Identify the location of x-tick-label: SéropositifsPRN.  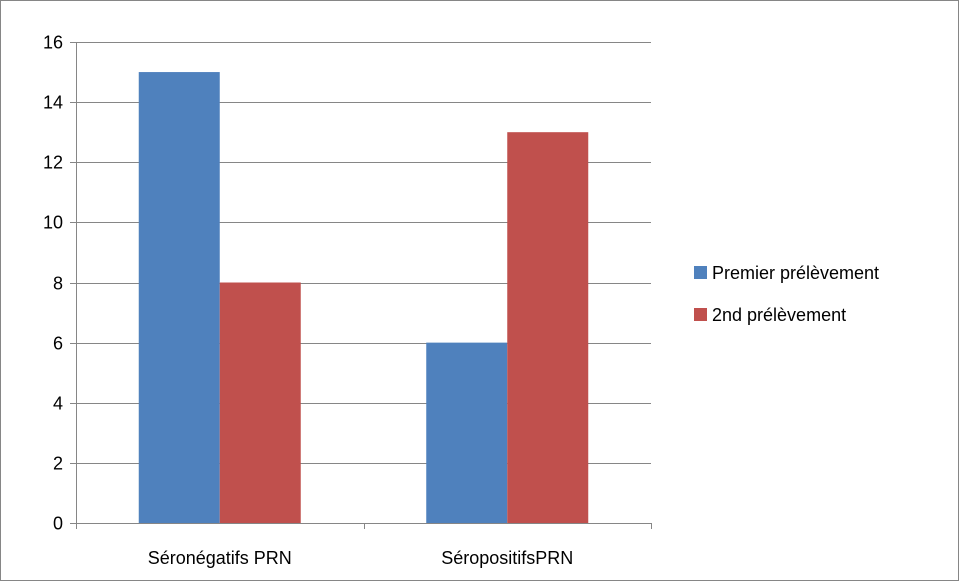
(507, 558).